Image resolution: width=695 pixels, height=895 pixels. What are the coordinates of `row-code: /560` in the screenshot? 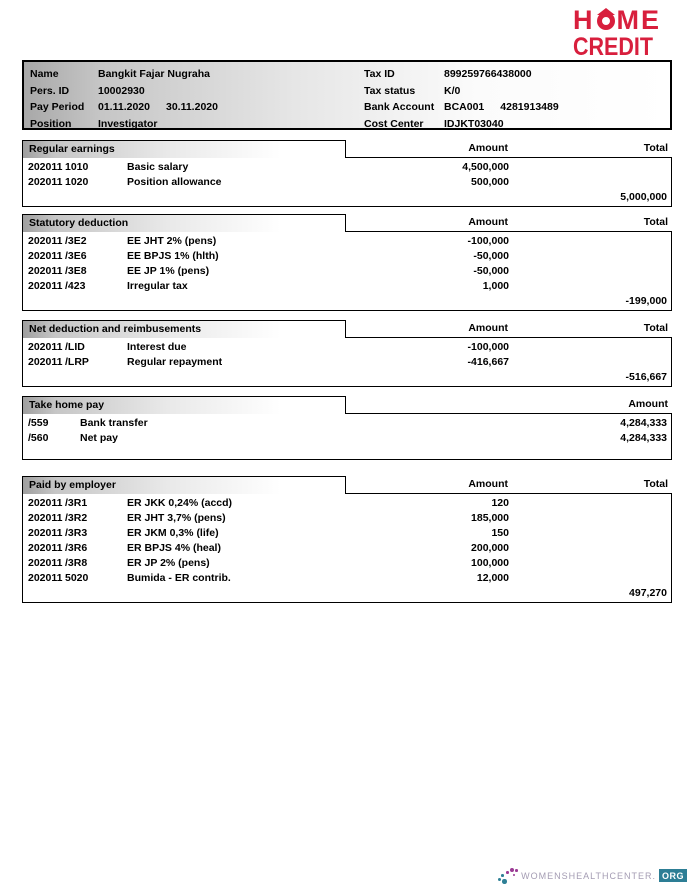 It's located at (38, 438).